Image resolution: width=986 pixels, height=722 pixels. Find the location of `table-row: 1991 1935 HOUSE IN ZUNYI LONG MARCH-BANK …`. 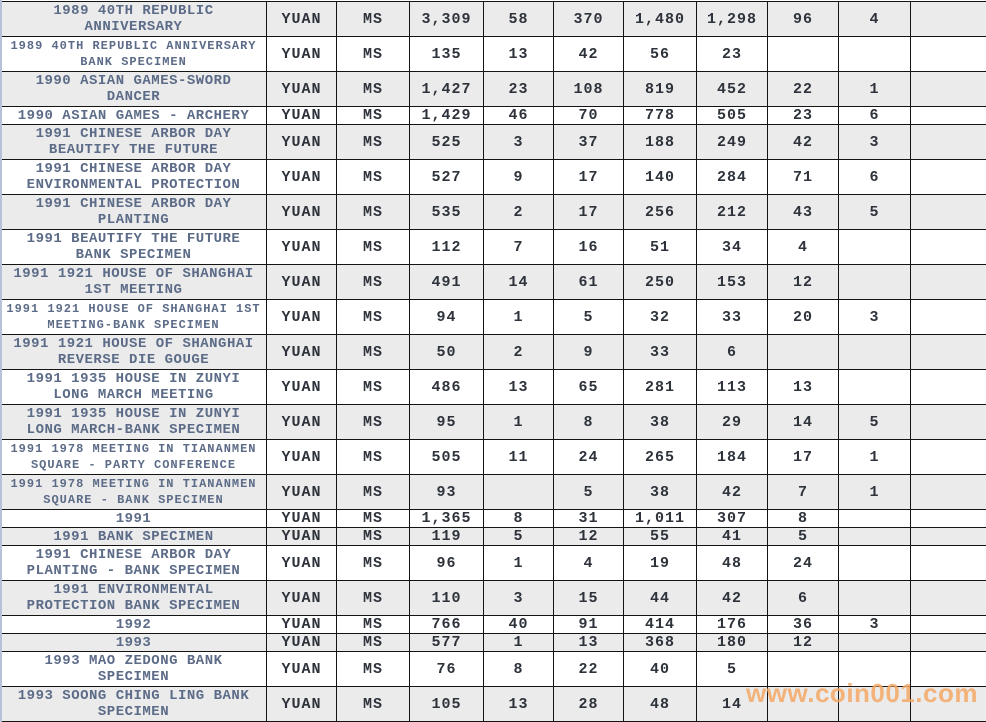

table-row: 1991 1935 HOUSE IN ZUNYI LONG MARCH-BANK … is located at coordinates (493, 422).